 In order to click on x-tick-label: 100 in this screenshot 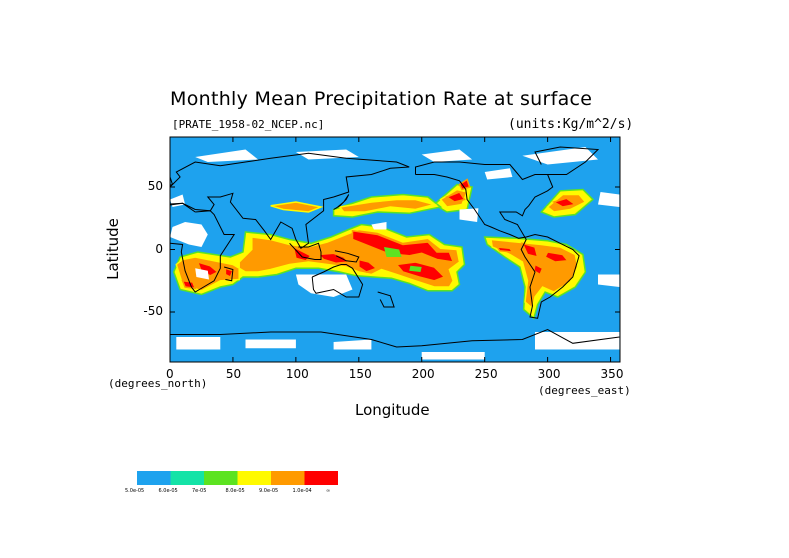, I will do `click(297, 374)`.